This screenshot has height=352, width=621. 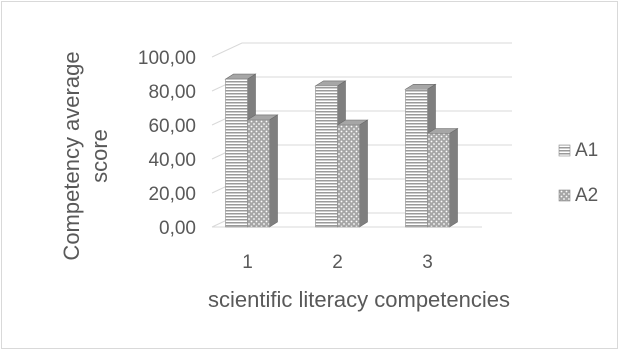 What do you see at coordinates (71, 155) in the screenshot?
I see `y-axis-label-line1: Competency average` at bounding box center [71, 155].